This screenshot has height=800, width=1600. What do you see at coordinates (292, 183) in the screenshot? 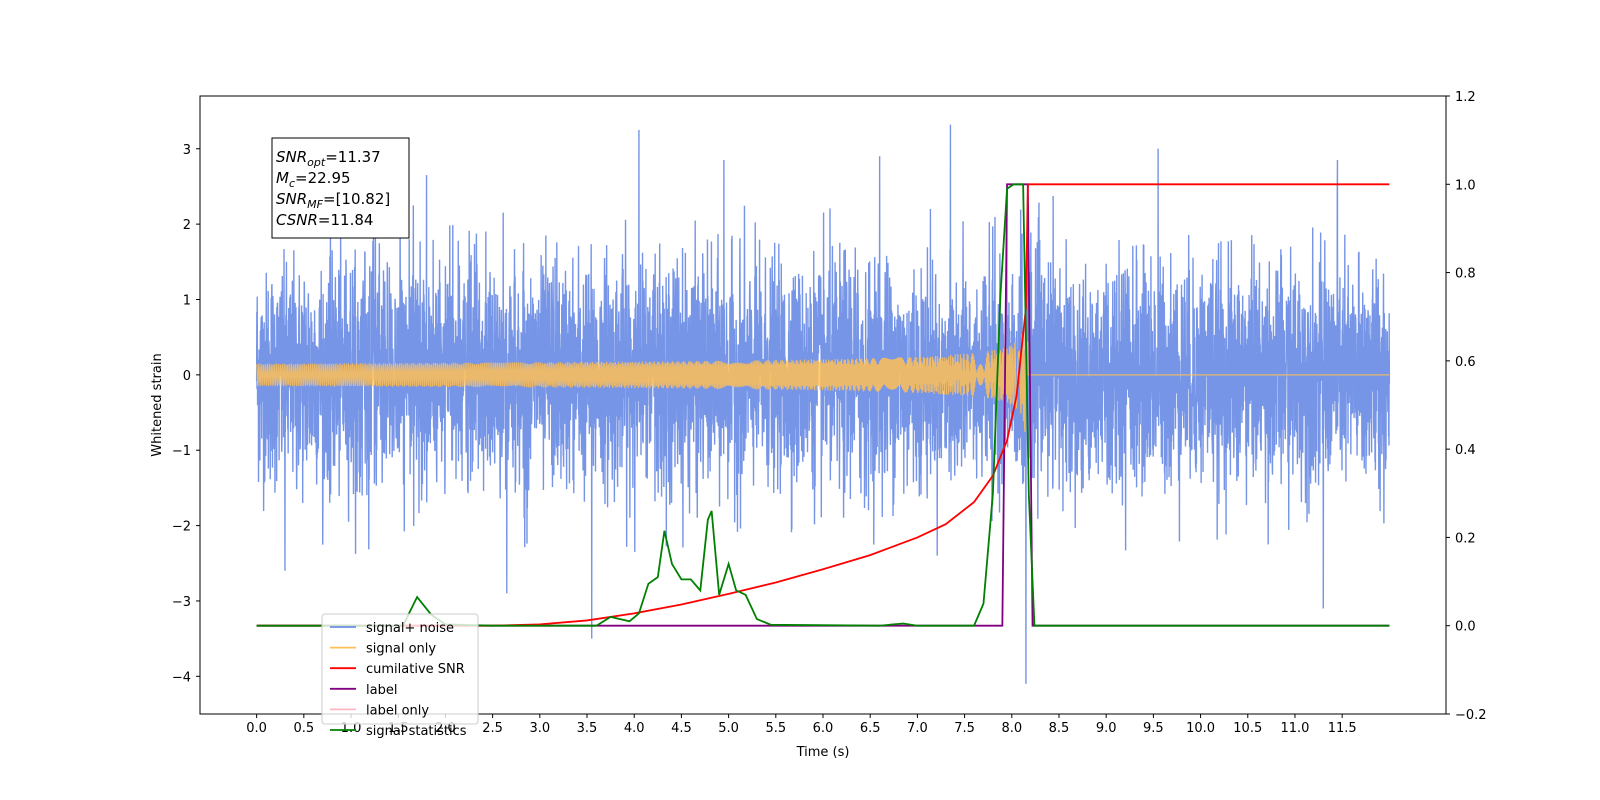
I see `annotation-subscript: c` at bounding box center [292, 183].